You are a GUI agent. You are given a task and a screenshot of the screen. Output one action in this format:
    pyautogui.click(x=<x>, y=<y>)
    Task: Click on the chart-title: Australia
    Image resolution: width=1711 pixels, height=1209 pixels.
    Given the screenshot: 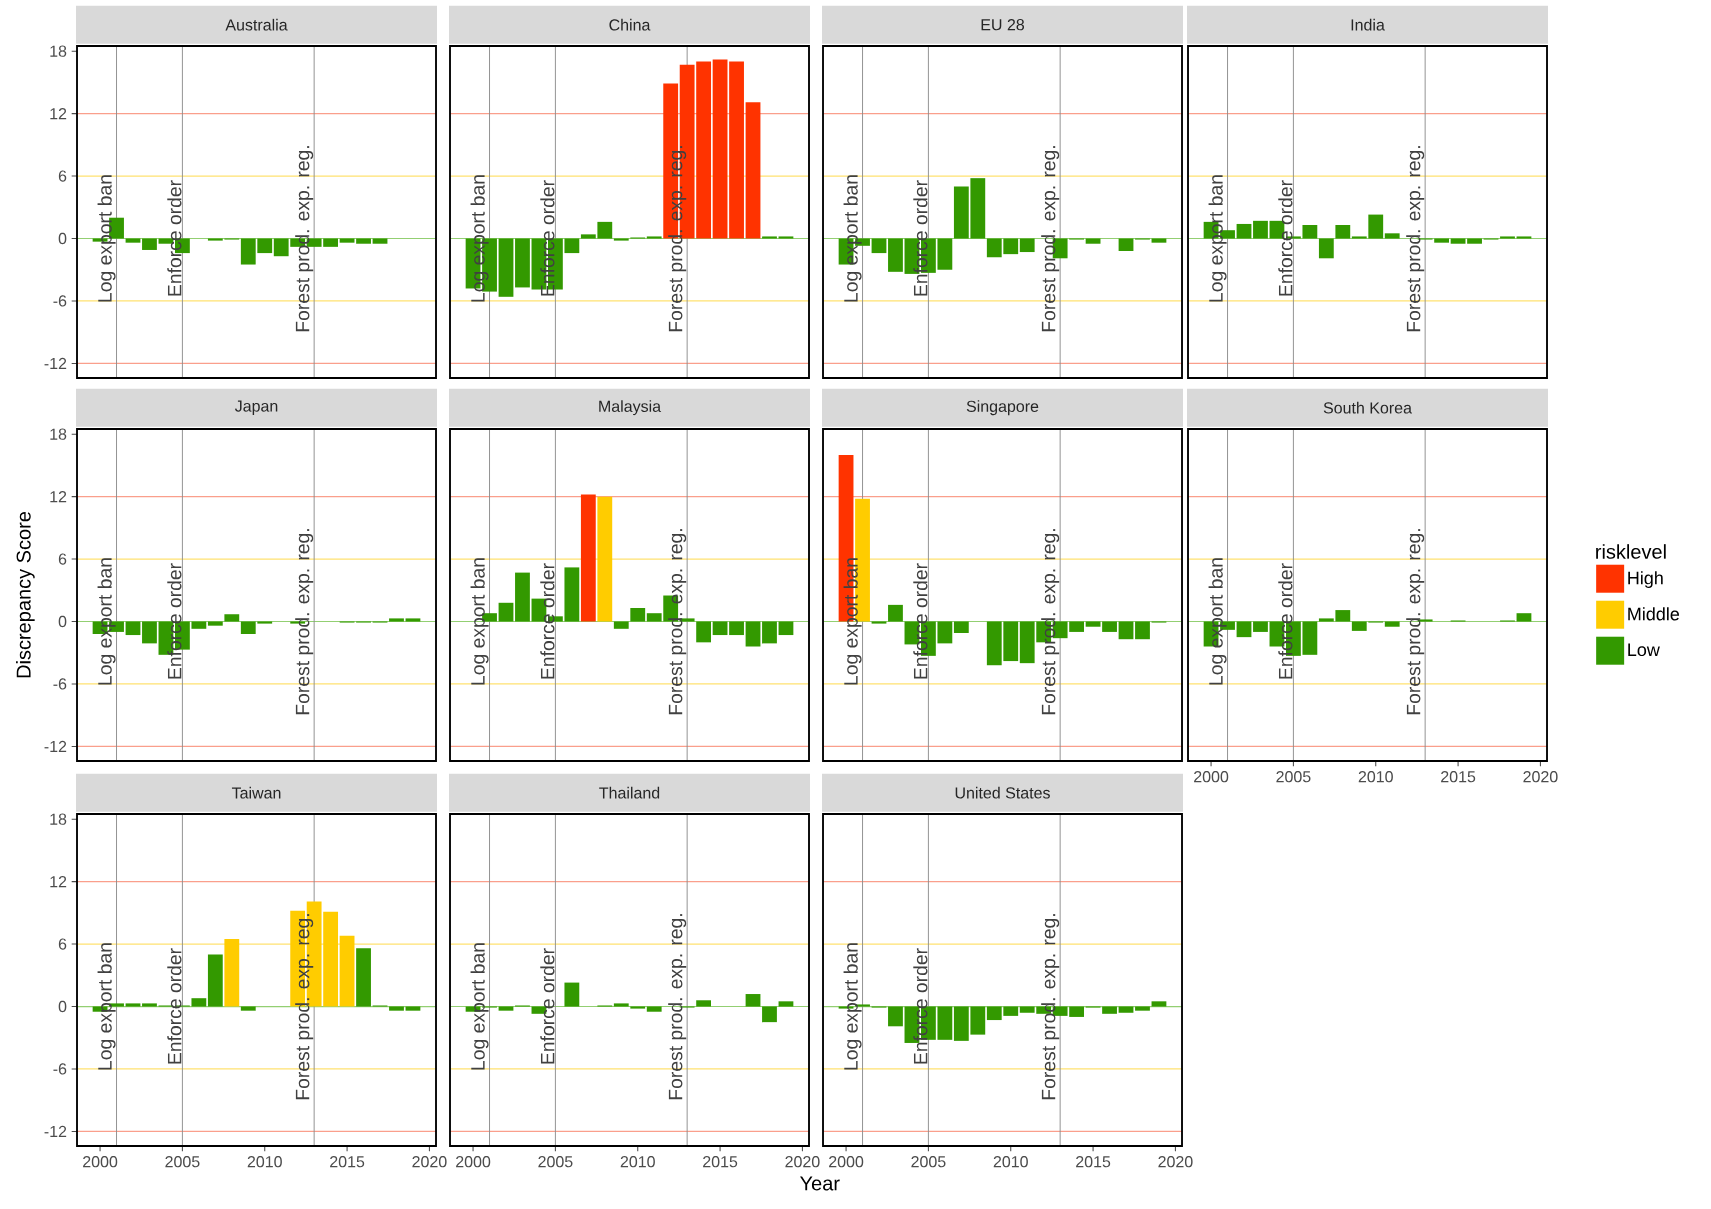 What is the action you would take?
    pyautogui.click(x=256, y=24)
    